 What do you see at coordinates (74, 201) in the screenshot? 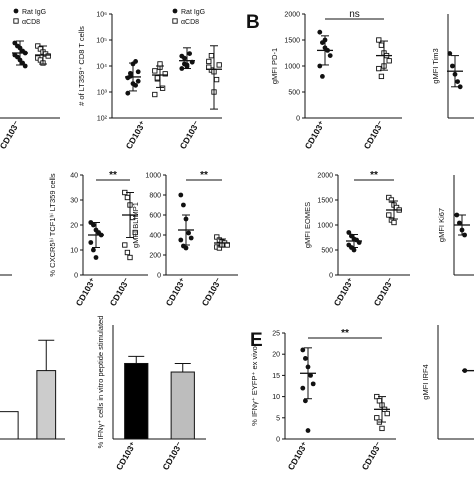
I see `c2-ytick-label: 30` at bounding box center [74, 201].